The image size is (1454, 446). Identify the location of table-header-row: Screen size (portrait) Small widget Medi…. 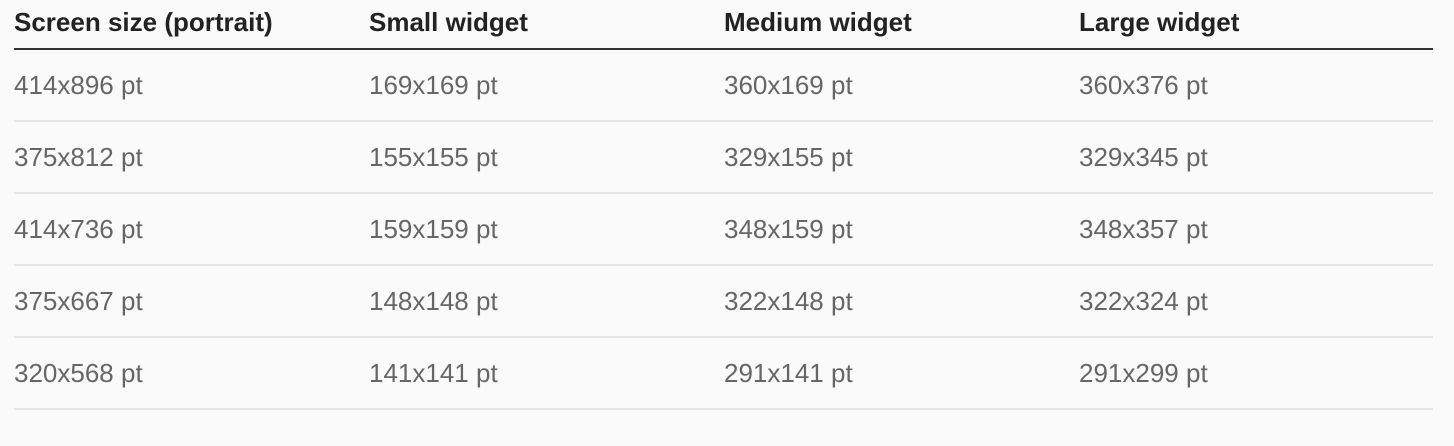
(723, 25).